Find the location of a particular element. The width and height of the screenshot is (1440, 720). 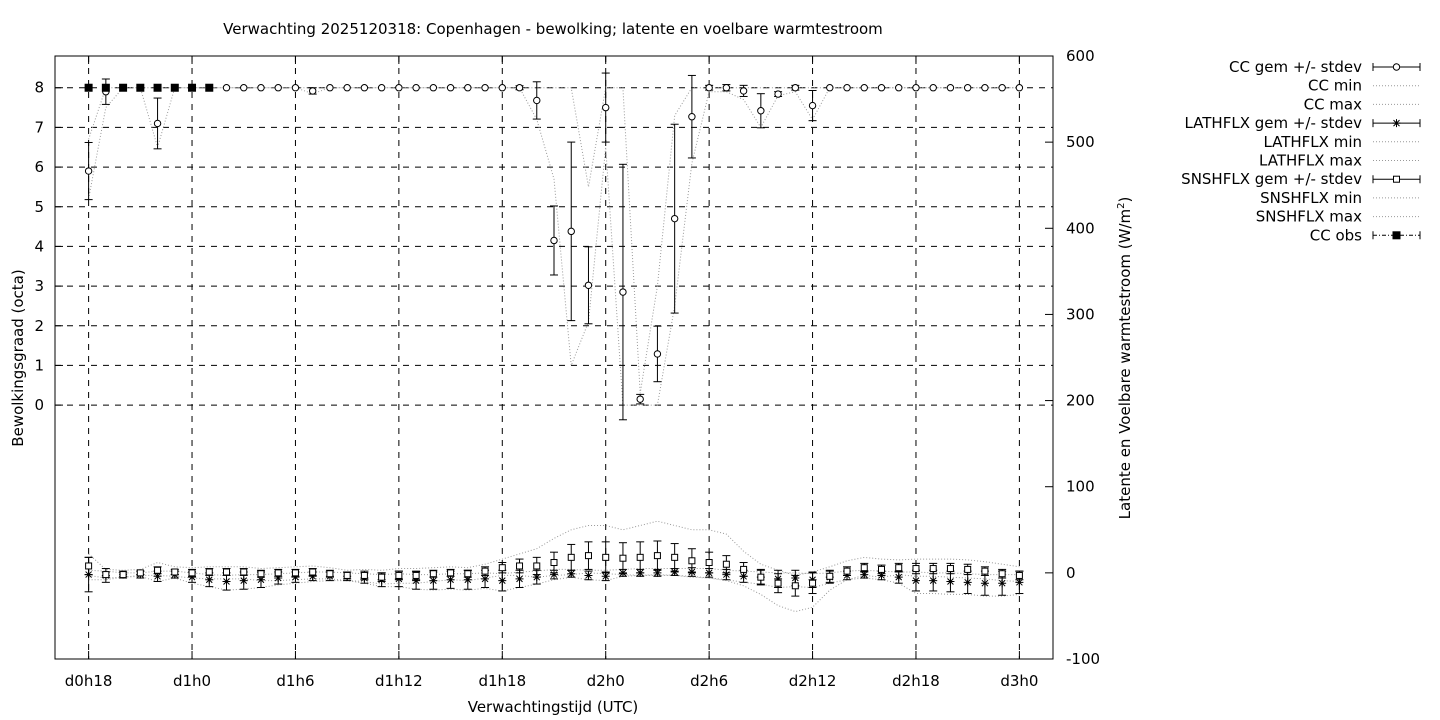

x-tick-label: d1h12 is located at coordinates (399, 681).